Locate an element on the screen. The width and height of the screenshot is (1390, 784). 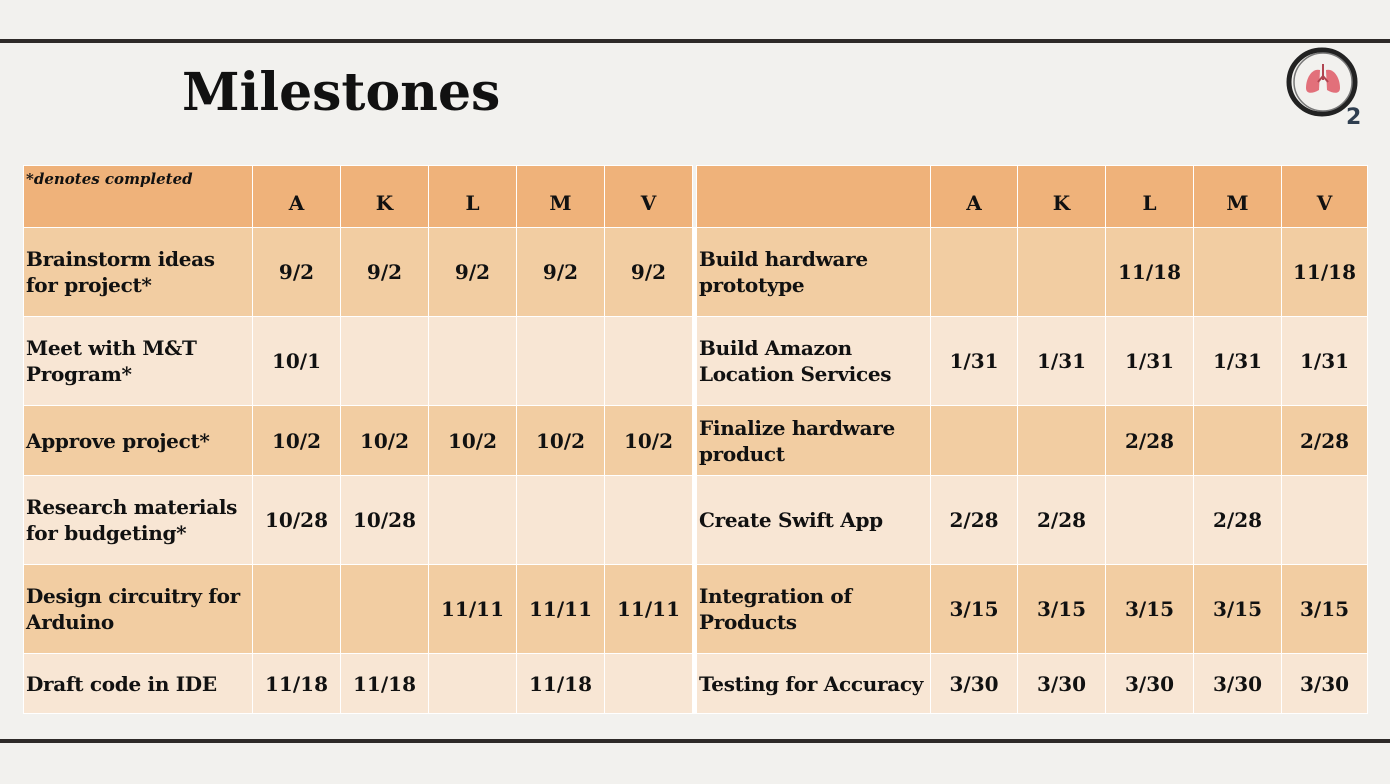
completion-note: *denotes completed is located at coordinates (138, 196).